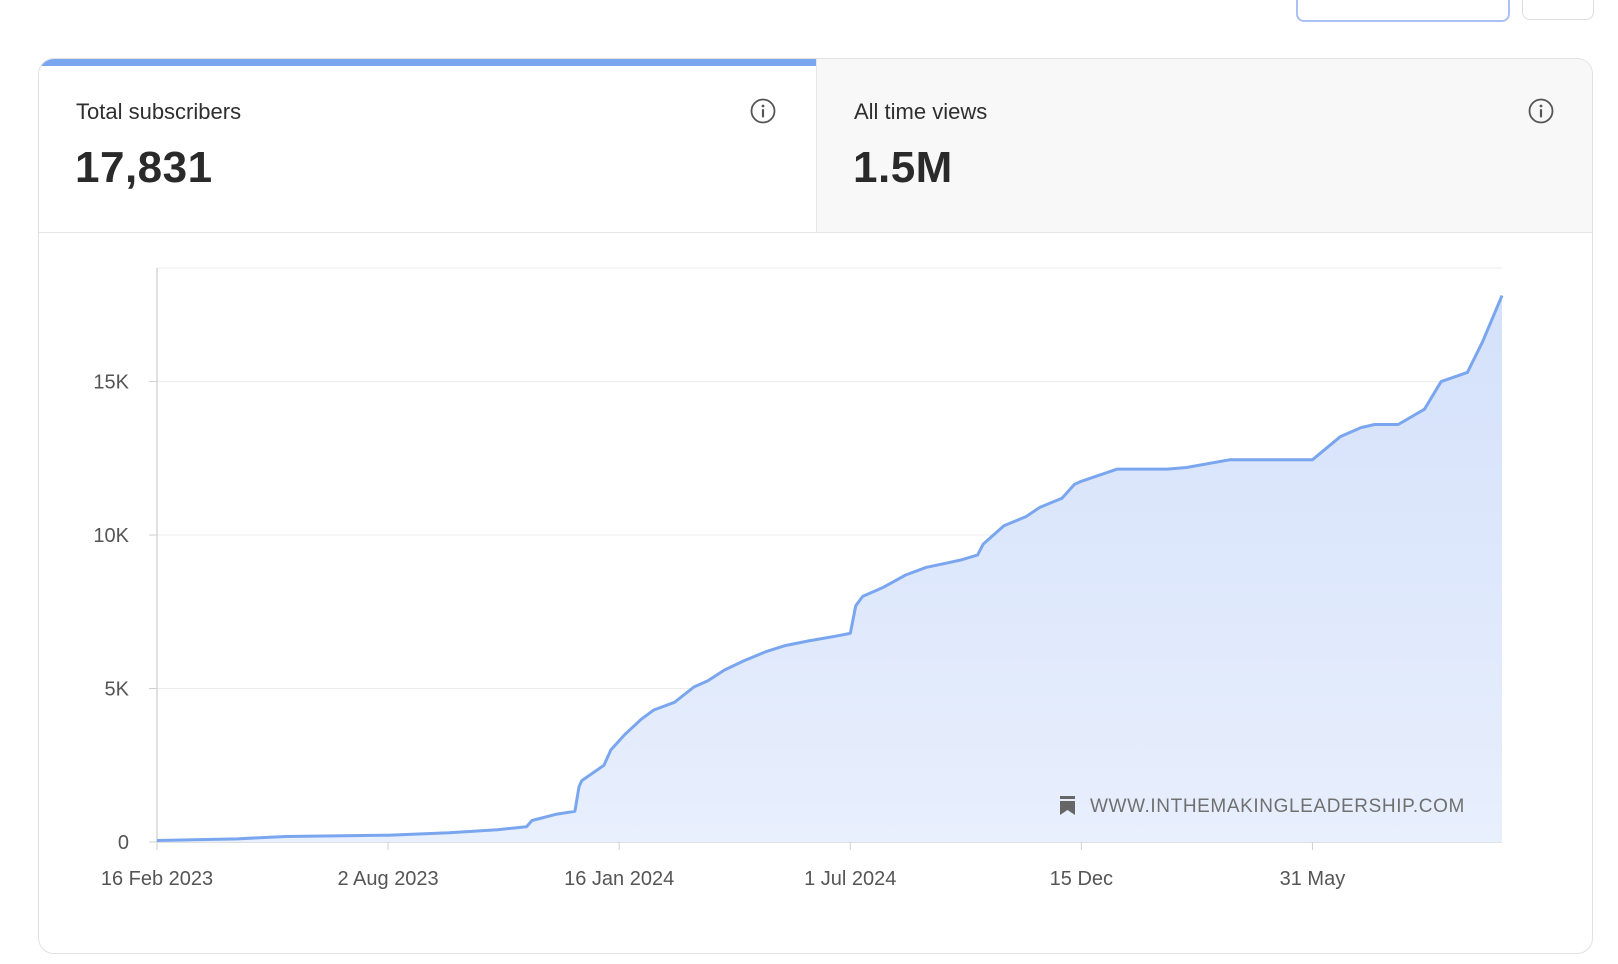 This screenshot has width=1618, height=964. I want to click on bookmark-icon, so click(1067, 805).